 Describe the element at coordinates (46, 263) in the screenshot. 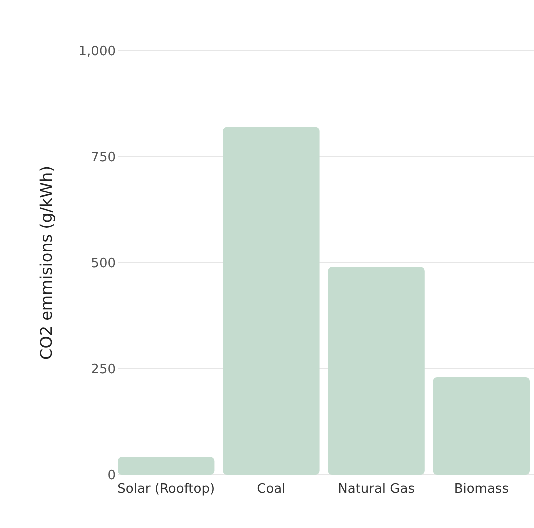

I see `y-axis-title: CO2 emmisions (g/kWh)` at that location.